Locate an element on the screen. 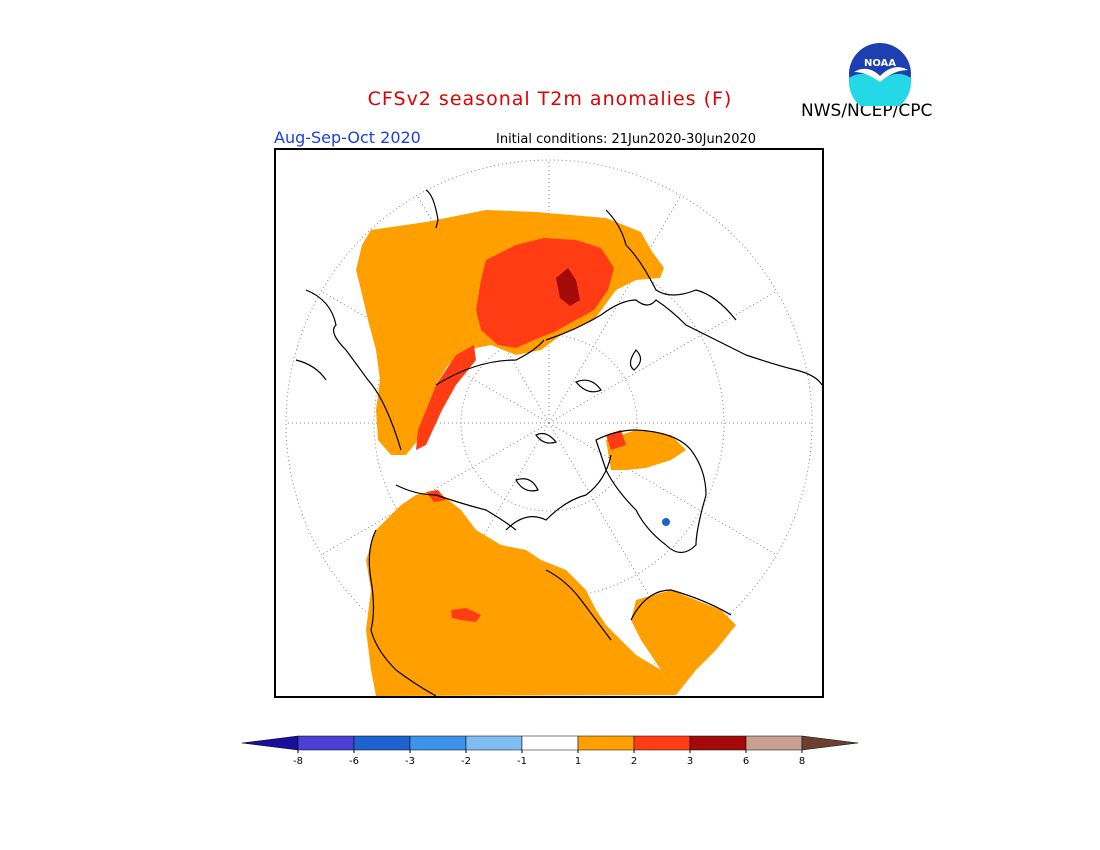 This screenshot has width=1100, height=850. colorbar-bins is located at coordinates (550, 743).